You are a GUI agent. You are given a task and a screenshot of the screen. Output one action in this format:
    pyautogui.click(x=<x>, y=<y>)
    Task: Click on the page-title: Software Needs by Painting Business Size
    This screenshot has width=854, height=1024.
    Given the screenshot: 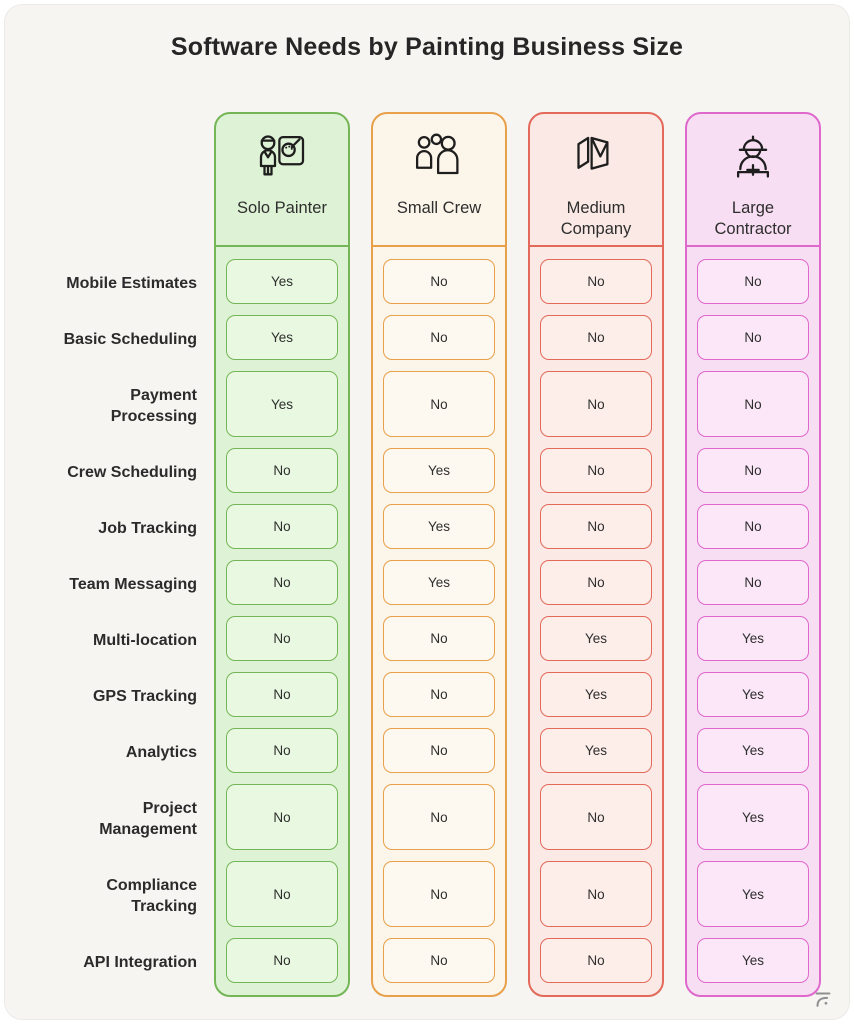 What is the action you would take?
    pyautogui.click(x=427, y=47)
    